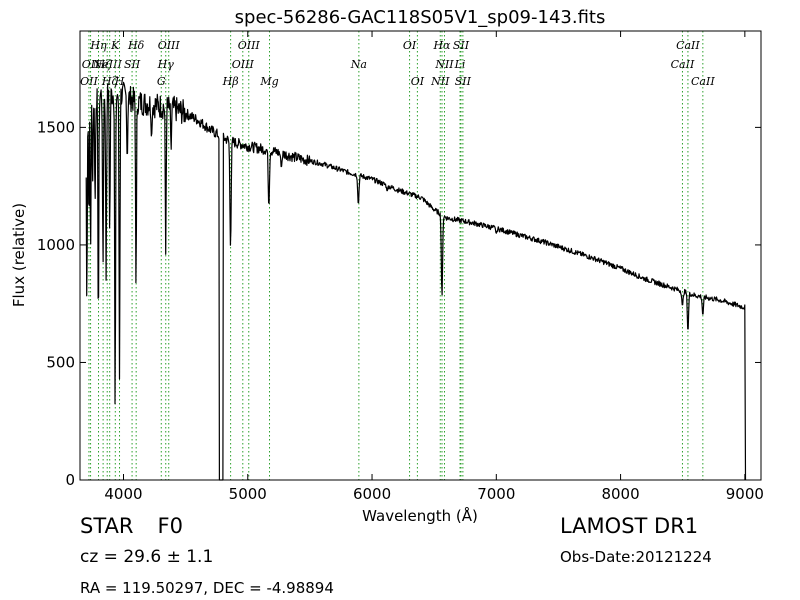 The image size is (800, 600). Describe the element at coordinates (629, 526) in the screenshot. I see `survey-name: LAMOST DR1` at that location.